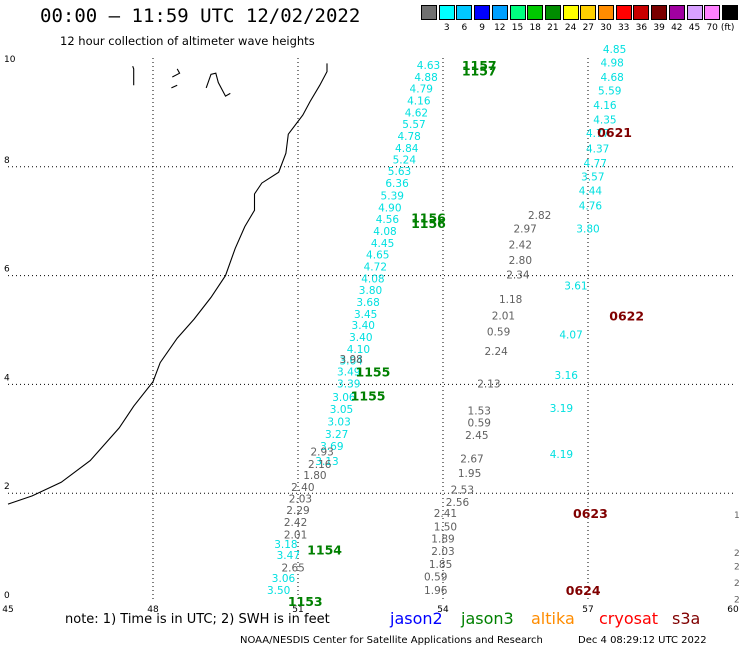 Image resolution: width=740 pixels, height=650 pixels. I want to click on y-tick-label: 6, so click(7, 270).